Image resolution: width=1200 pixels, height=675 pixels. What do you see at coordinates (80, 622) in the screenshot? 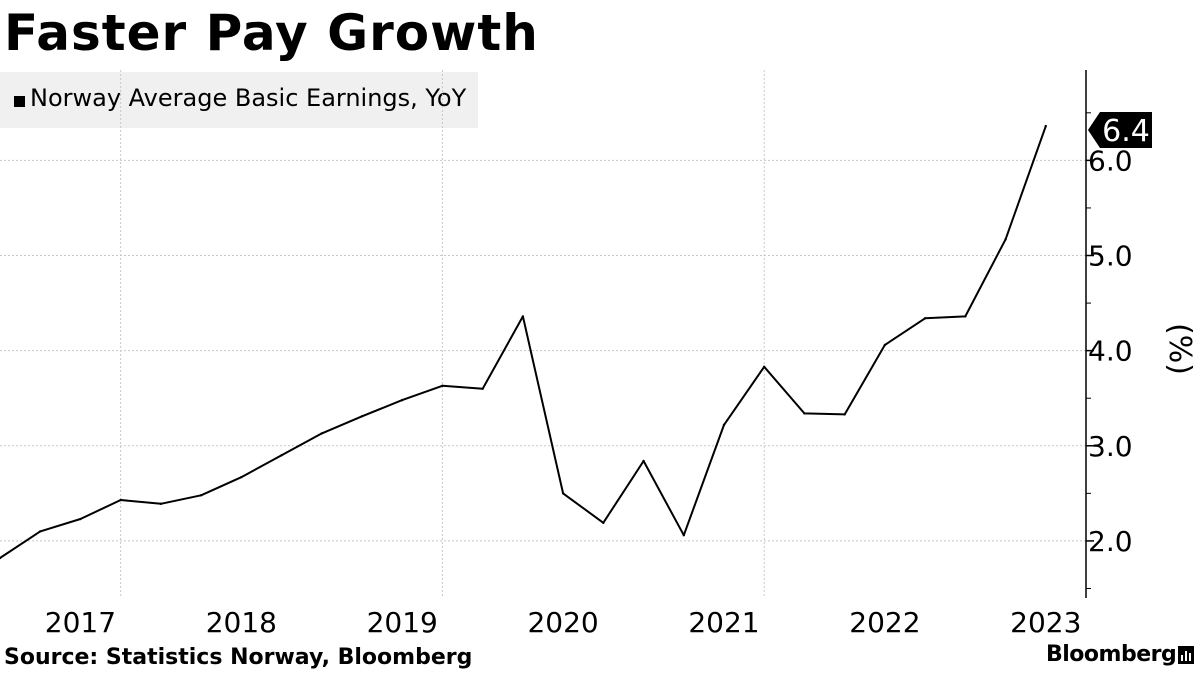
I see `x-tick-label: 2017` at bounding box center [80, 622].